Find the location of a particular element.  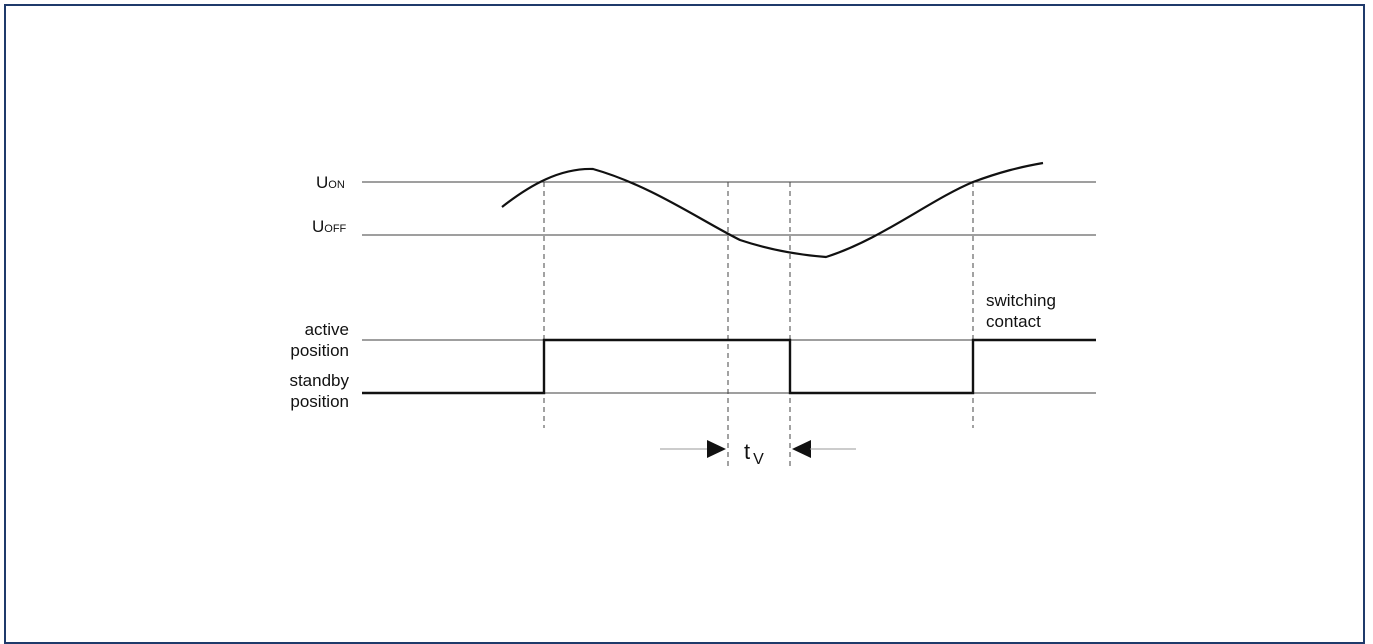

active-position-label-2: position is located at coordinates (319, 350).